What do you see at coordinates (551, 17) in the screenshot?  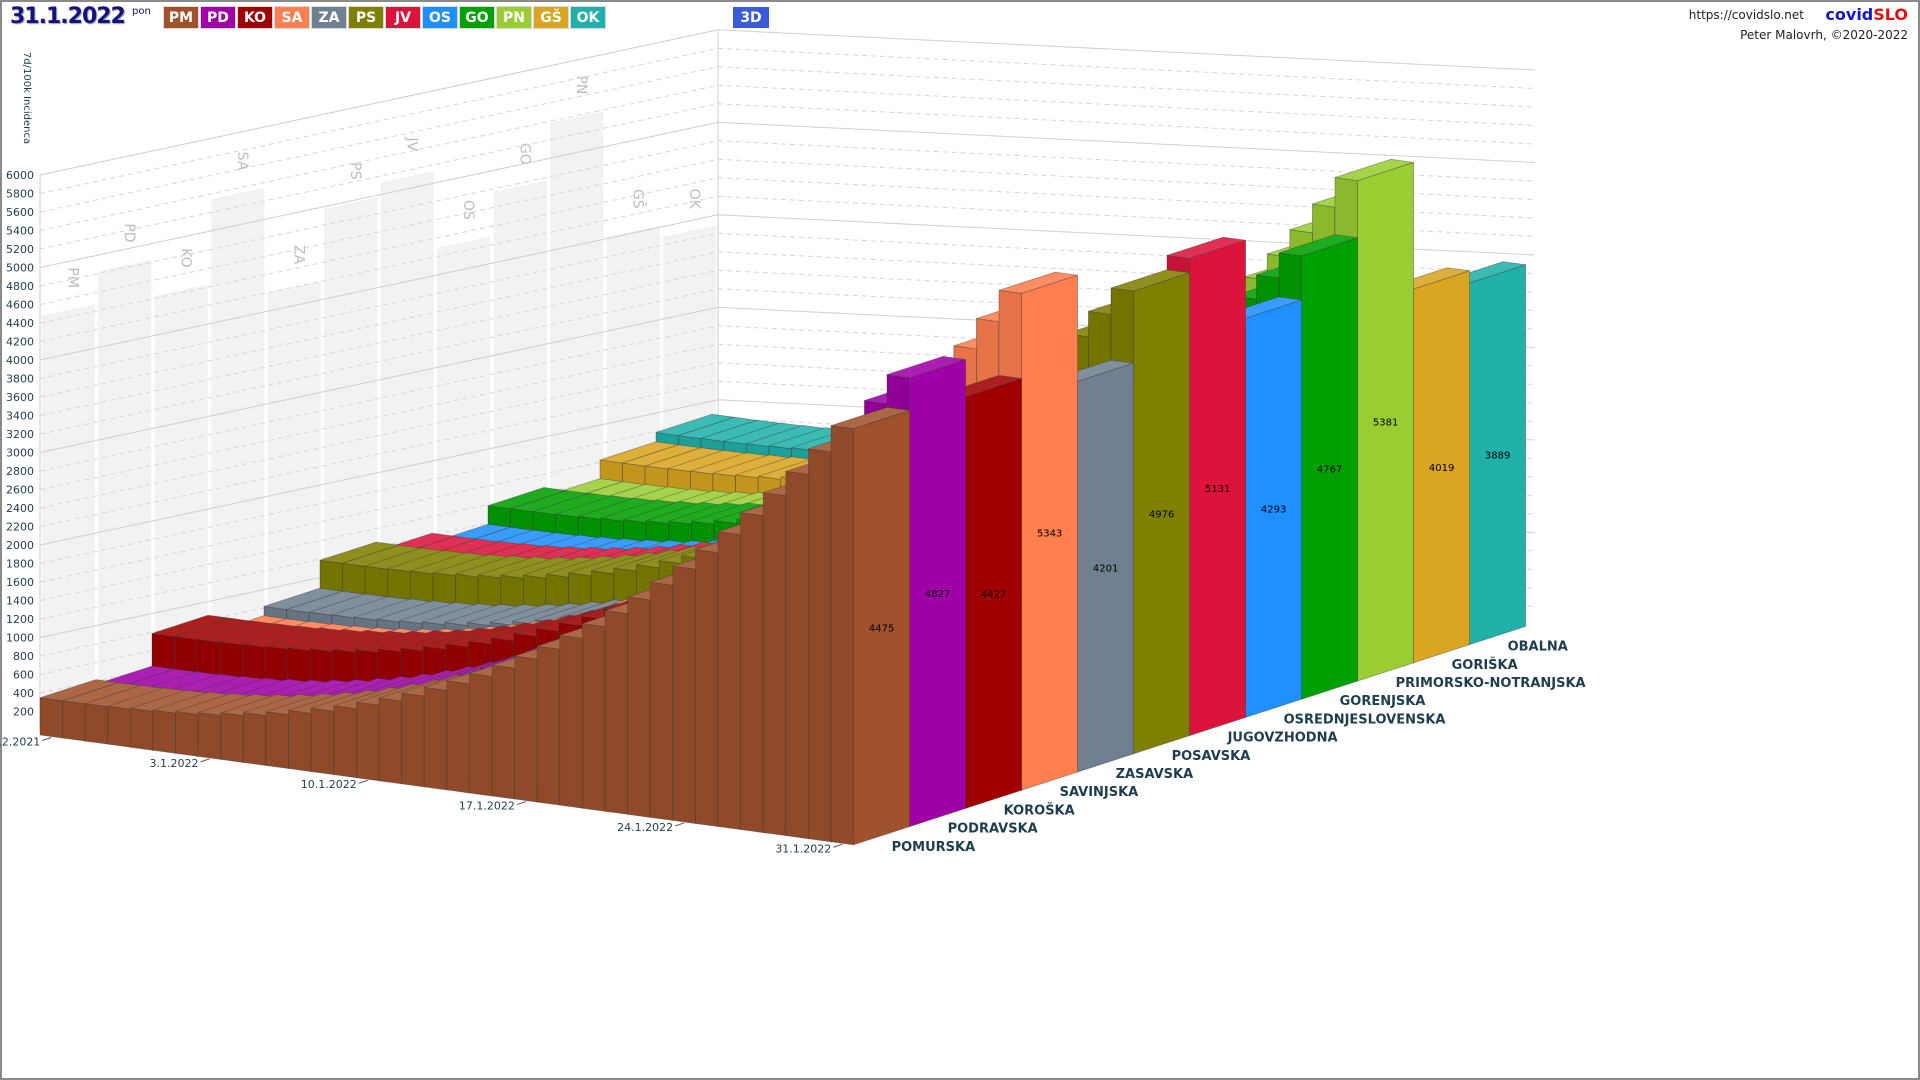 I see `legend-chip-gš: GŠ` at bounding box center [551, 17].